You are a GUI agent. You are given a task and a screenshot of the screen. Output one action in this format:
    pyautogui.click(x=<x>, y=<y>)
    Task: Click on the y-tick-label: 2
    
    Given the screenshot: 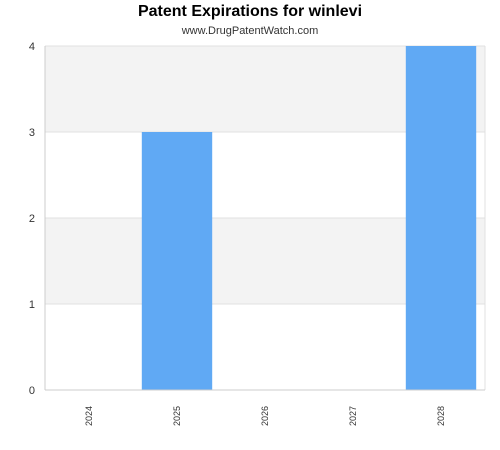 What is the action you would take?
    pyautogui.click(x=32, y=219)
    